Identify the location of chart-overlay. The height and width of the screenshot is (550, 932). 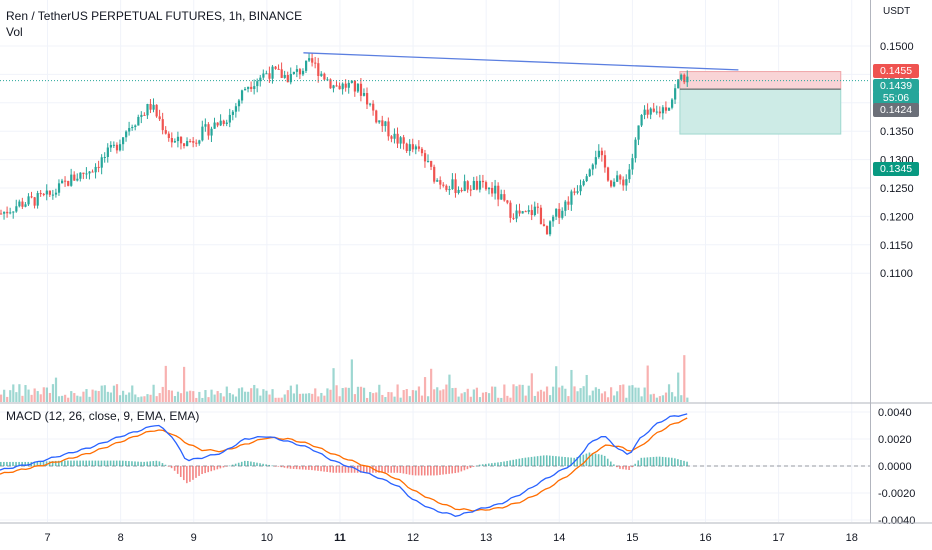
(435, 67).